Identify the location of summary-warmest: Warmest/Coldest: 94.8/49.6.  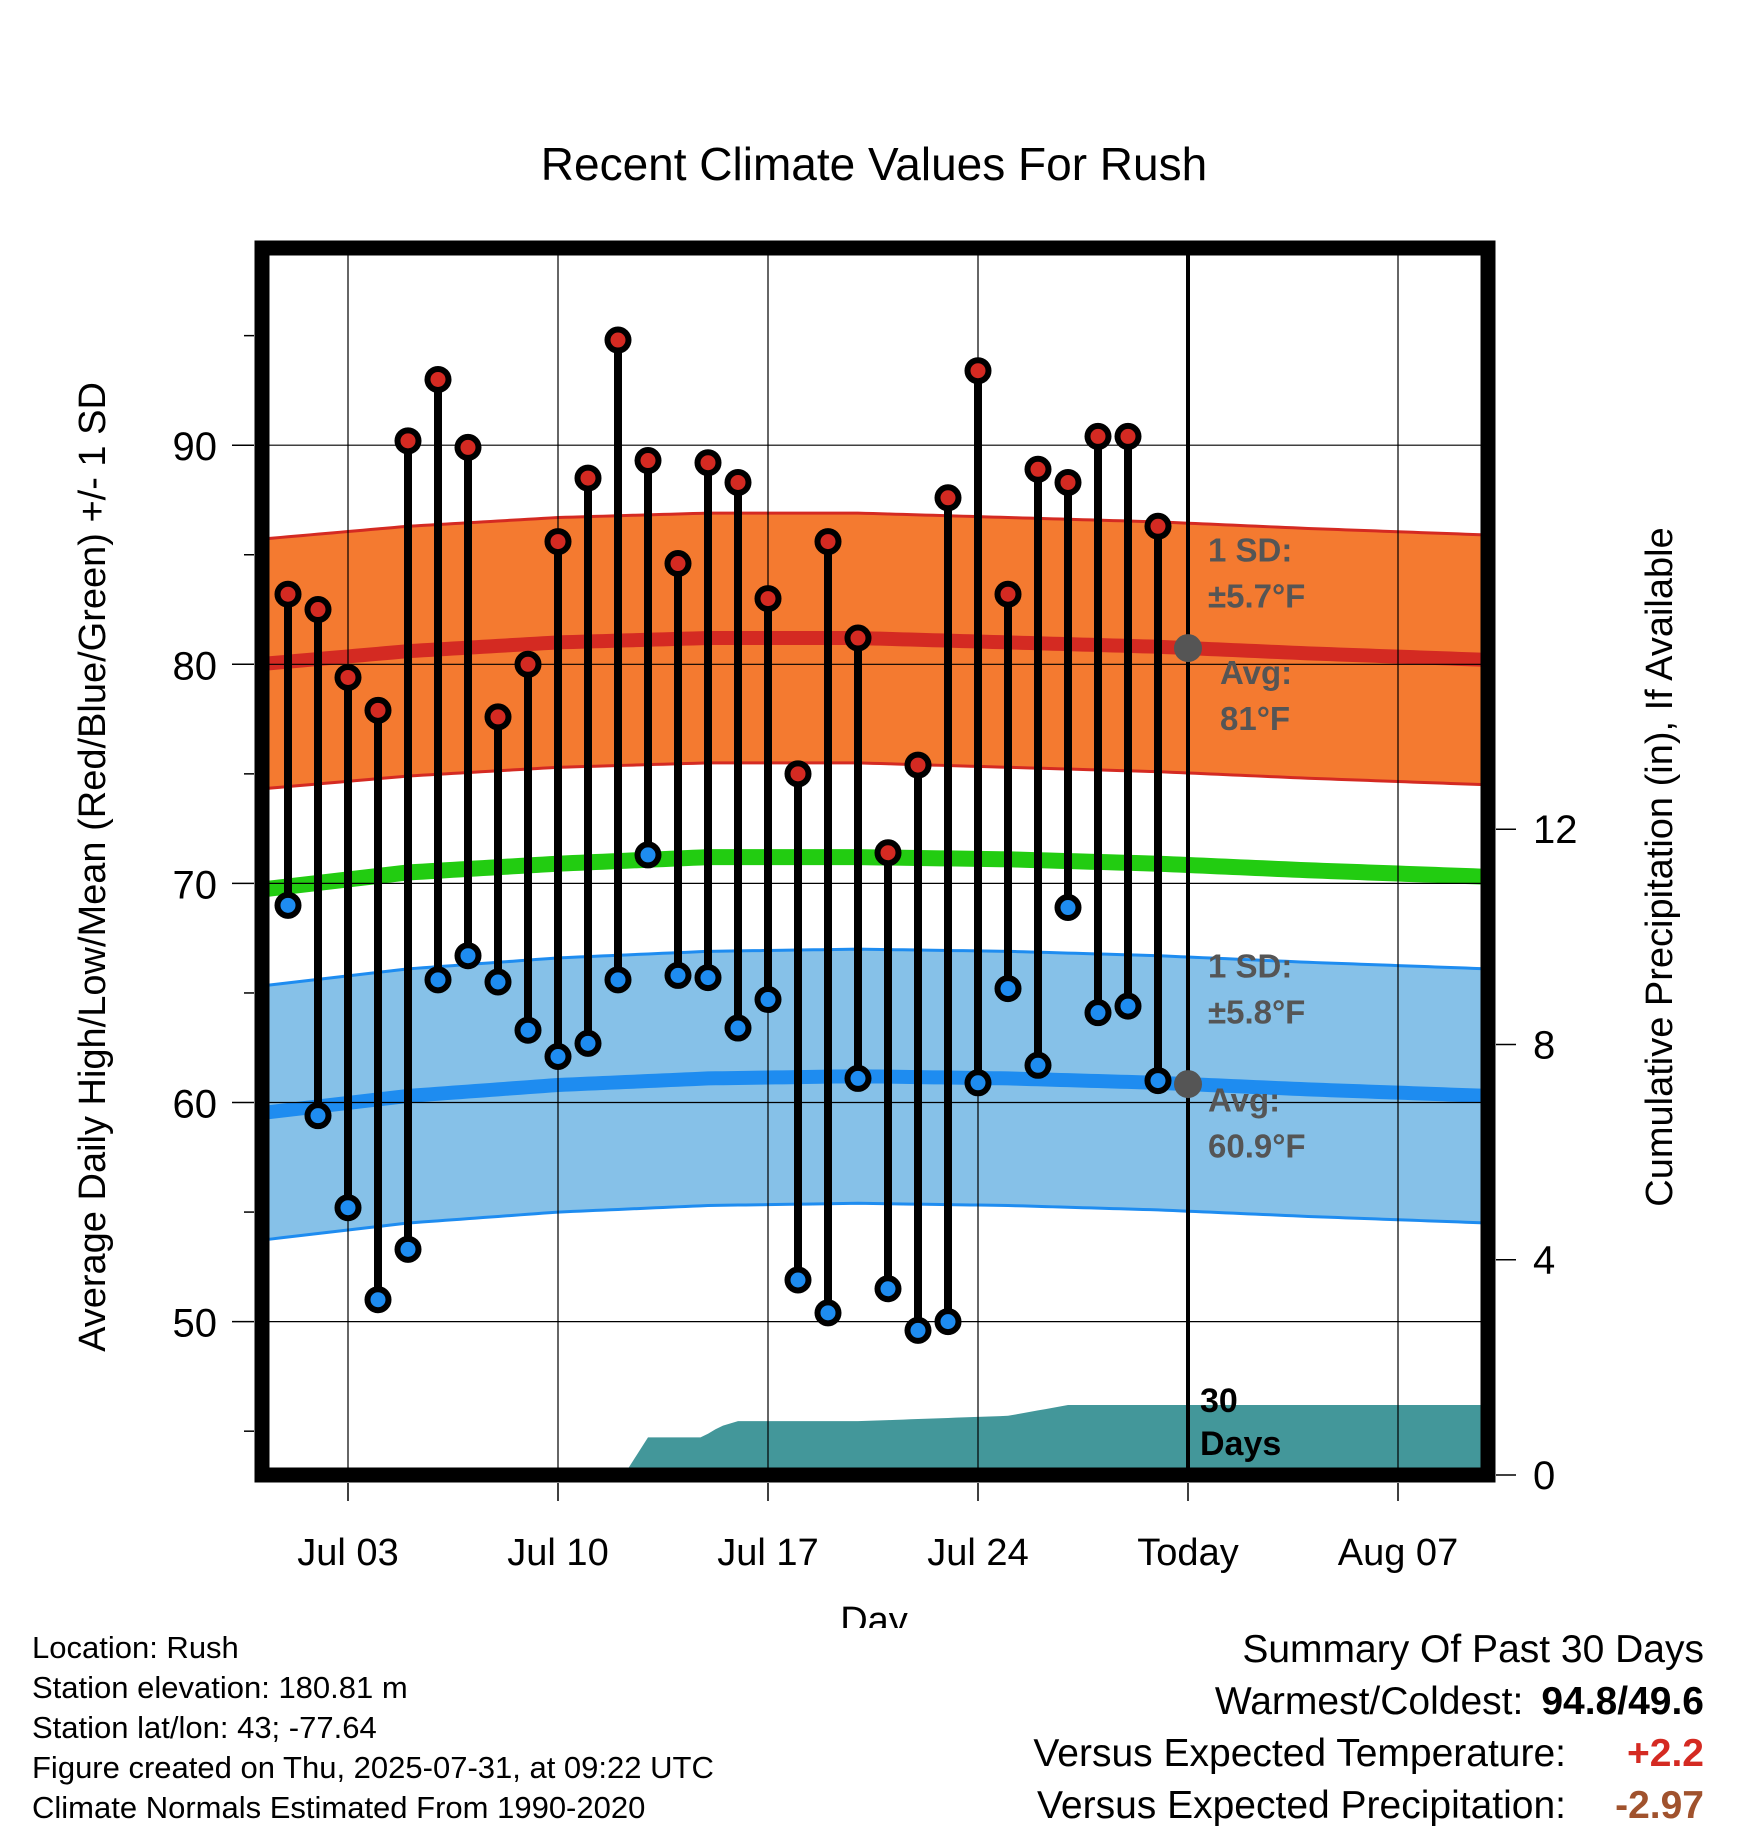
(1368, 1702).